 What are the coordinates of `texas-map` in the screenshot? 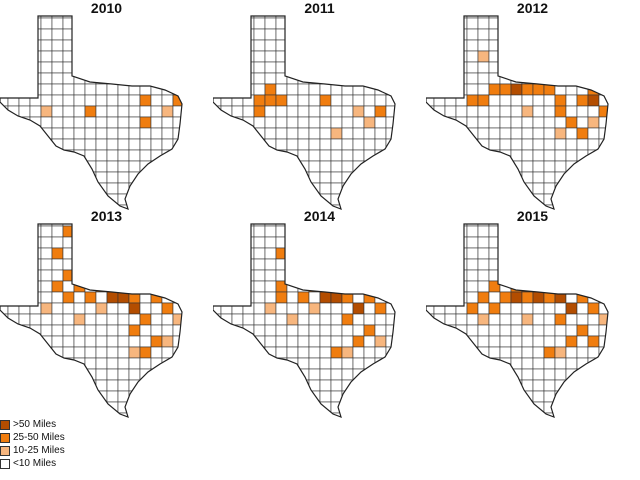 It's located at (523, 320).